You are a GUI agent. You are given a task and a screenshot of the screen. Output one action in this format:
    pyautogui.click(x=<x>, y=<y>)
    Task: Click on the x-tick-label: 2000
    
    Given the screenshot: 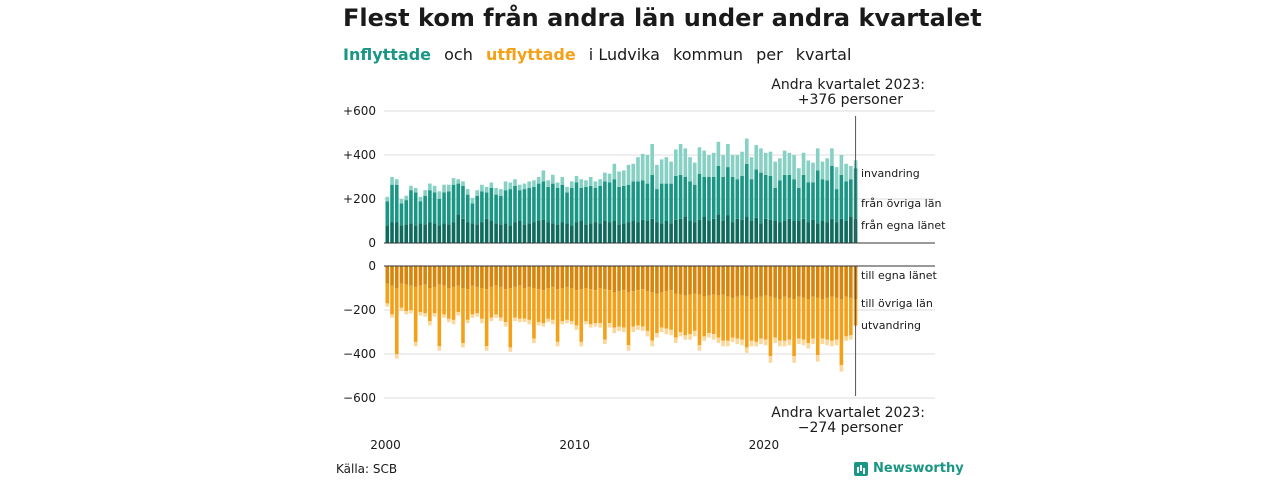 What is the action you would take?
    pyautogui.click(x=385, y=445)
    